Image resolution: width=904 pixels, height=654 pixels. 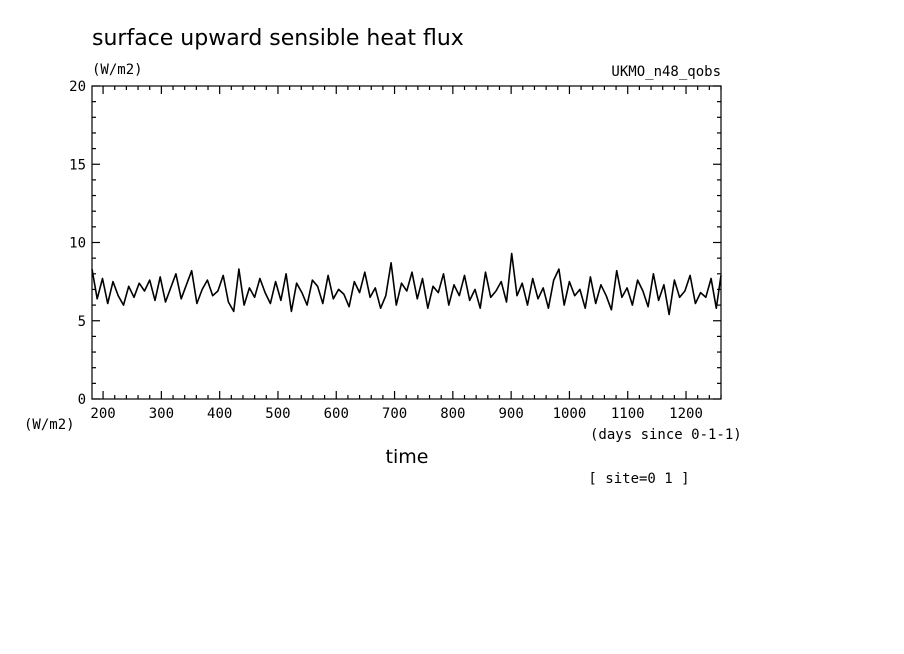 What do you see at coordinates (510, 414) in the screenshot?
I see `x-tick-label: 900` at bounding box center [510, 414].